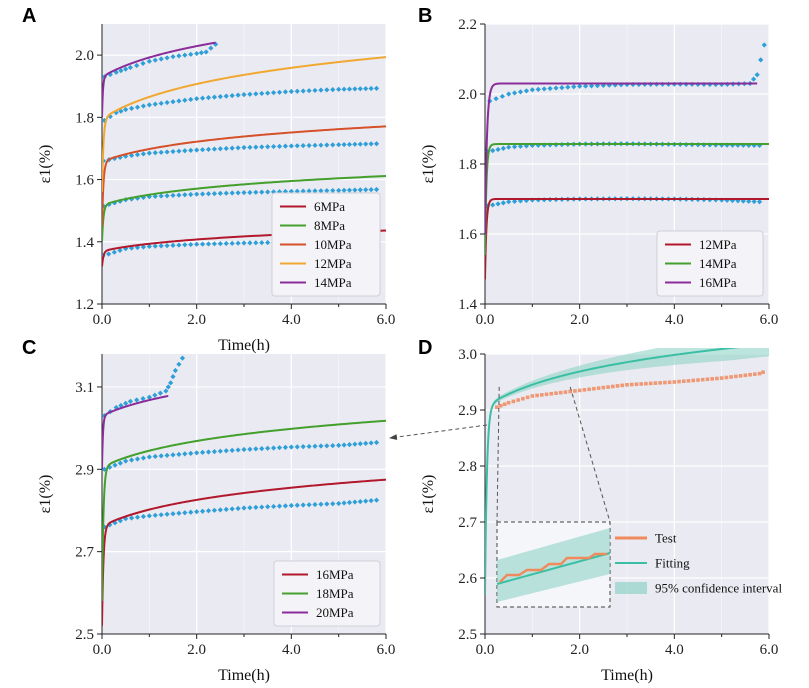  What do you see at coordinates (84, 305) in the screenshot?
I see `ytick-label-a: 1.2` at bounding box center [84, 305].